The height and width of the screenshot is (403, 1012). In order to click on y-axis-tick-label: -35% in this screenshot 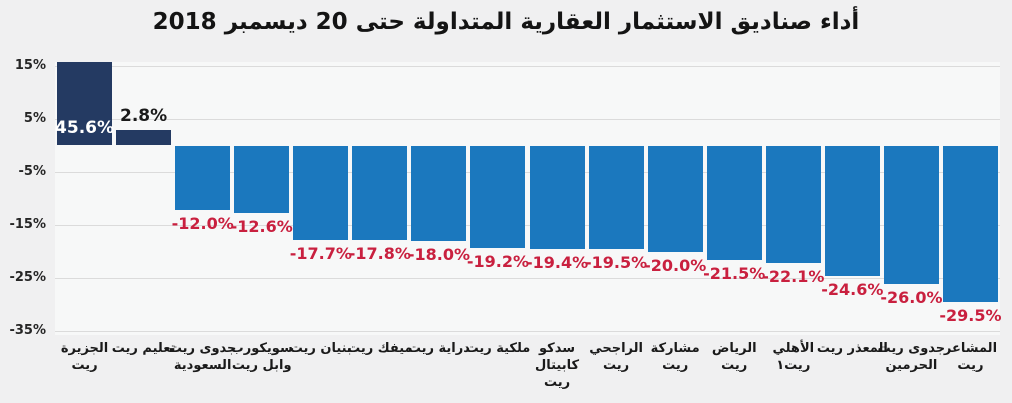, I will do `click(27, 330)`.